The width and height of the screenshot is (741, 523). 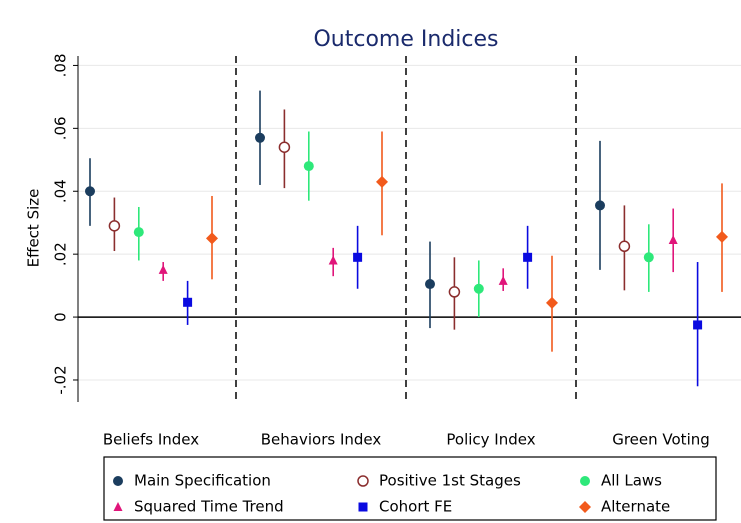 I want to click on x-tick-label: Beliefs Index, so click(x=151, y=440).